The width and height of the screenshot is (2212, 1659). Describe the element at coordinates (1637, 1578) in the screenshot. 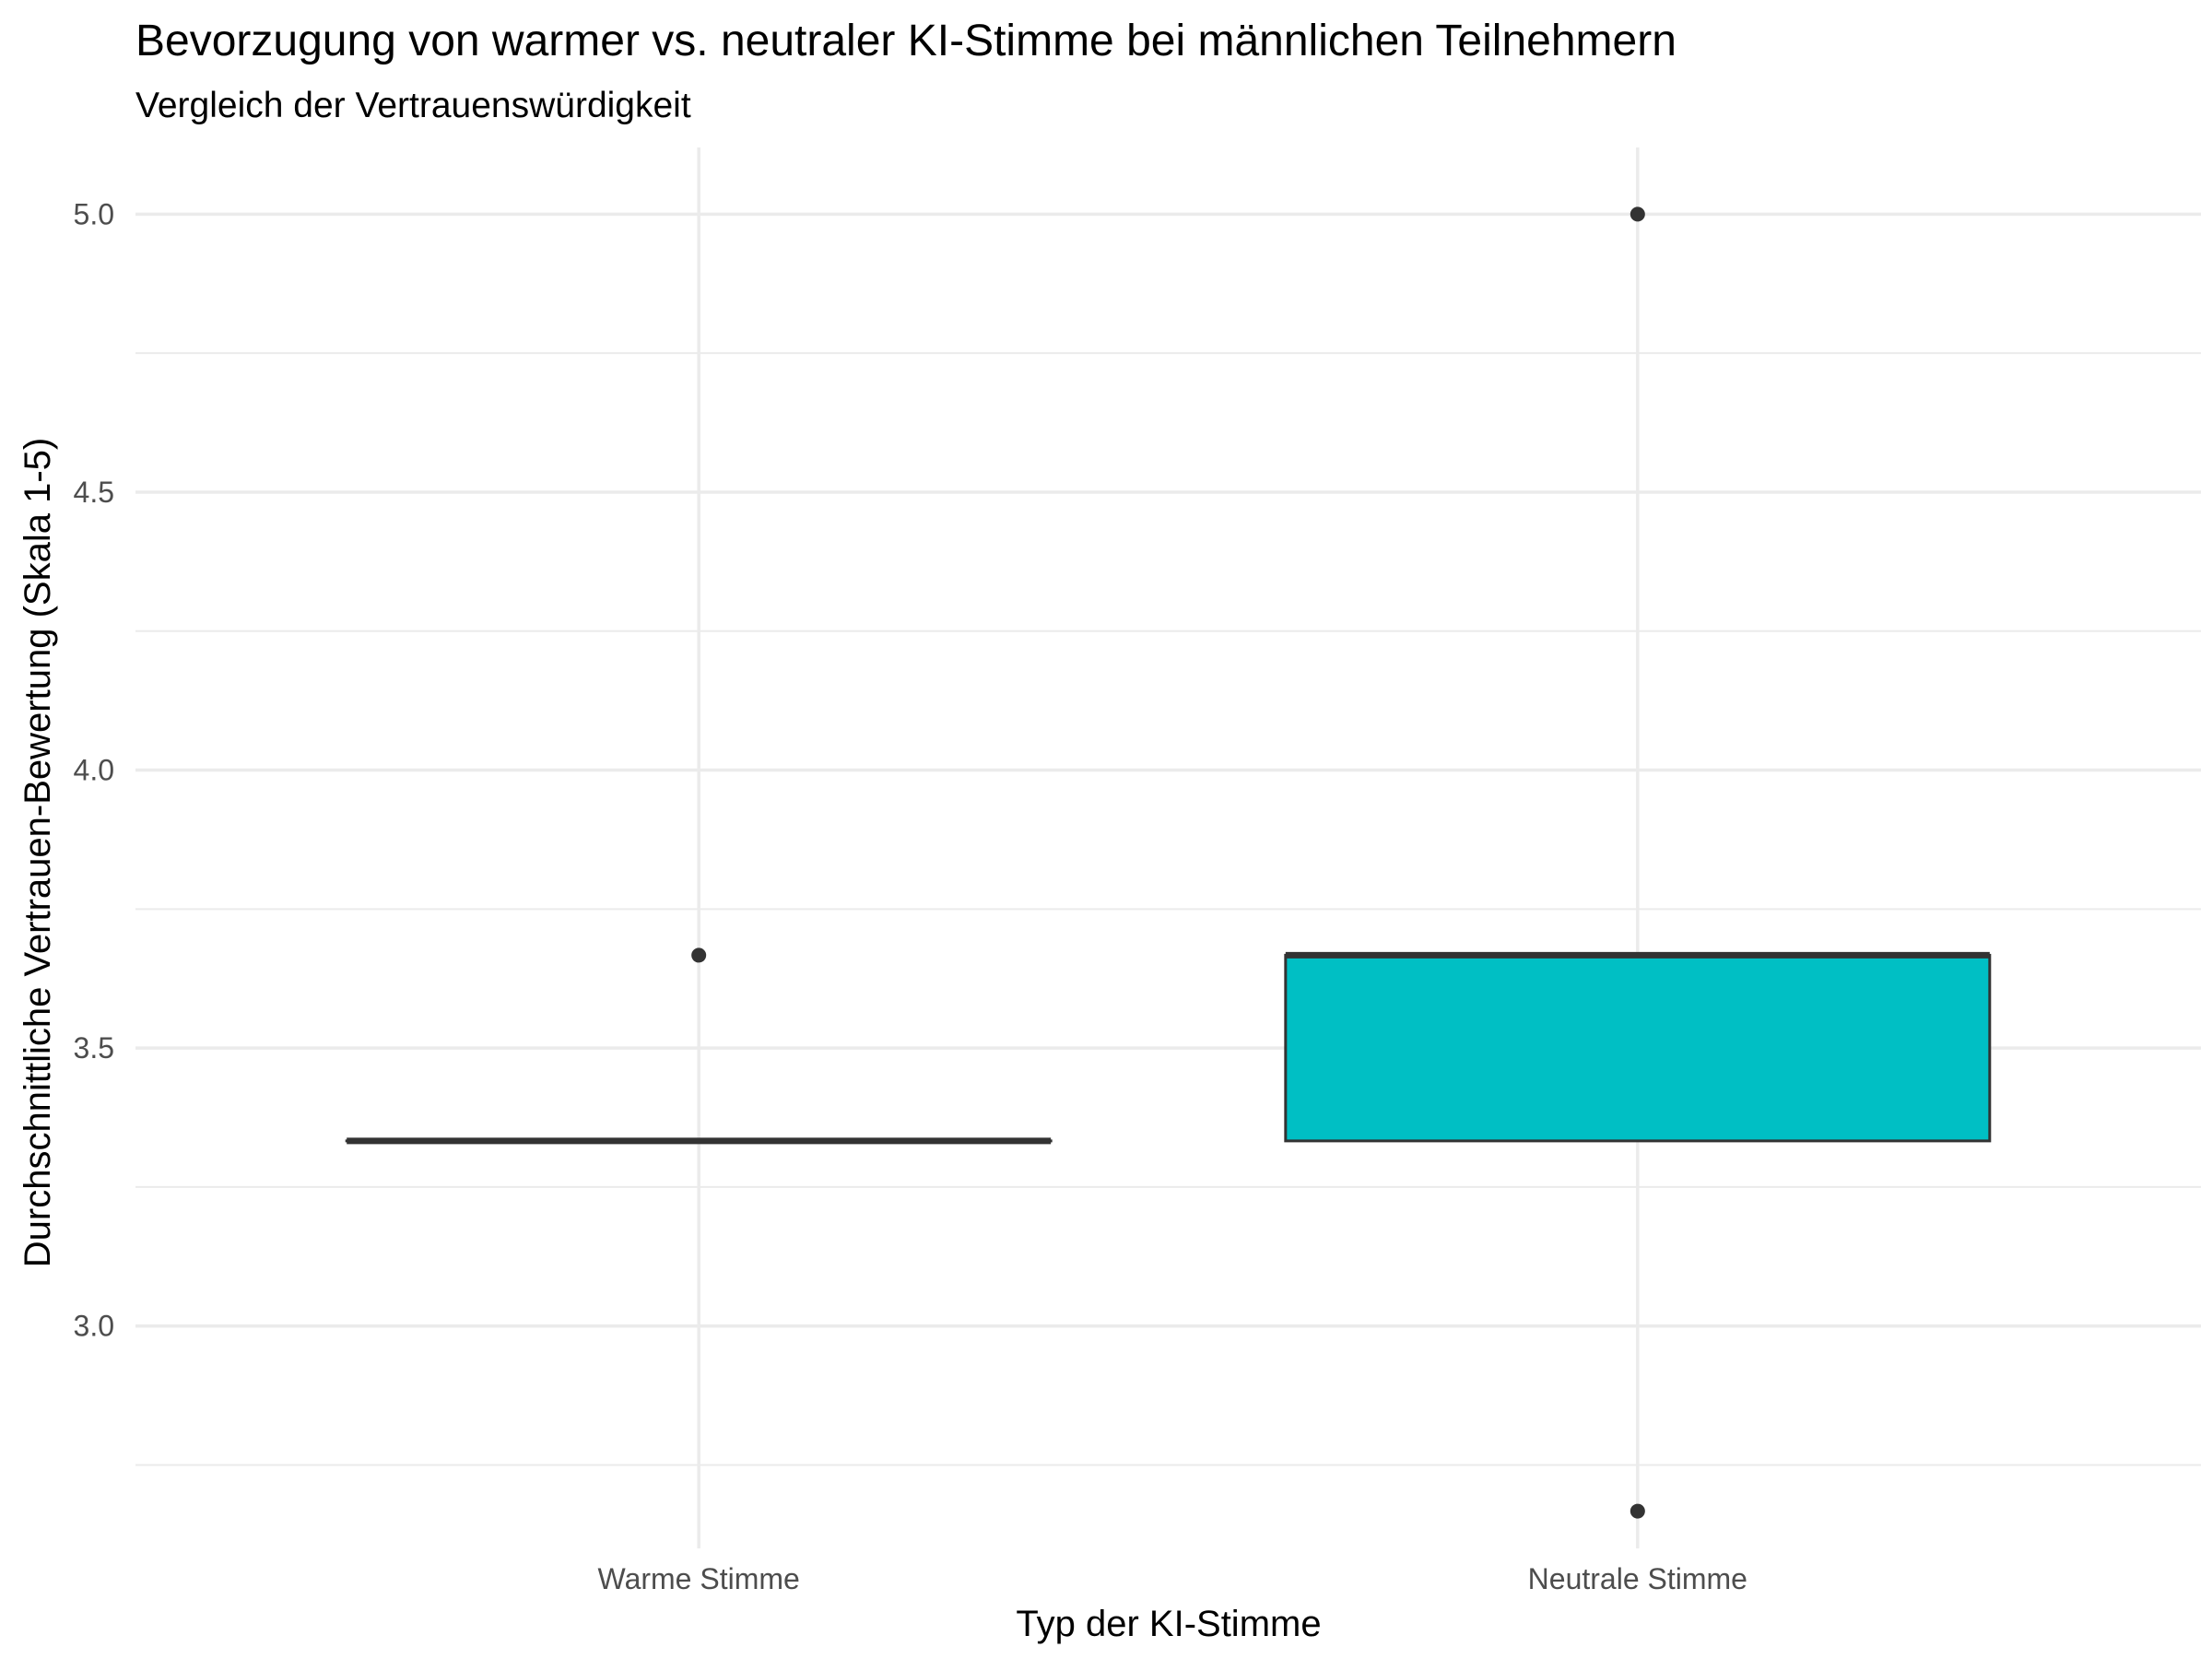

I see `x-tick-label: Neutrale Stimme` at that location.